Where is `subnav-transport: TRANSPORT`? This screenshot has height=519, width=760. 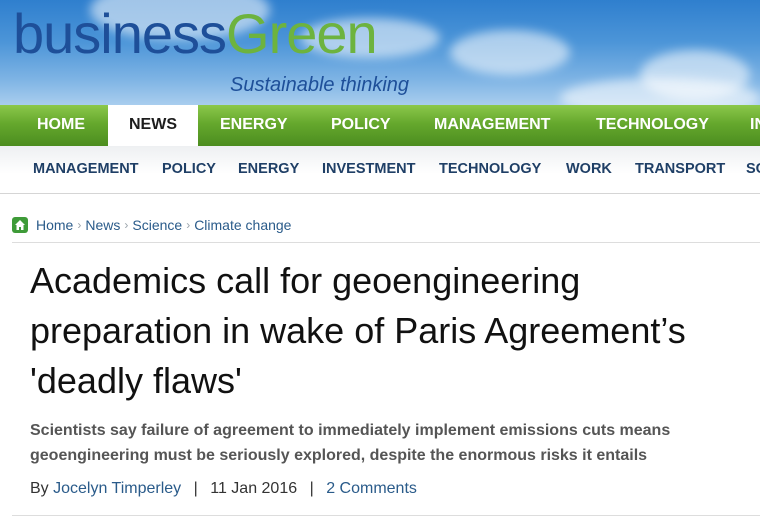
subnav-transport: TRANSPORT is located at coordinates (680, 169).